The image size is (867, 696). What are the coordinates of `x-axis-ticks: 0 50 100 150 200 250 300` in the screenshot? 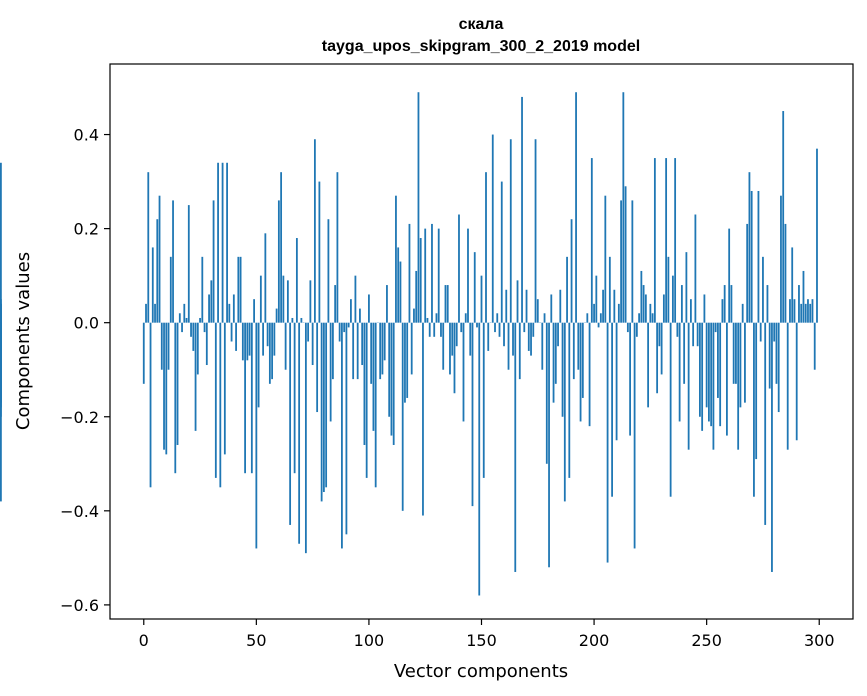 It's located at (487, 634).